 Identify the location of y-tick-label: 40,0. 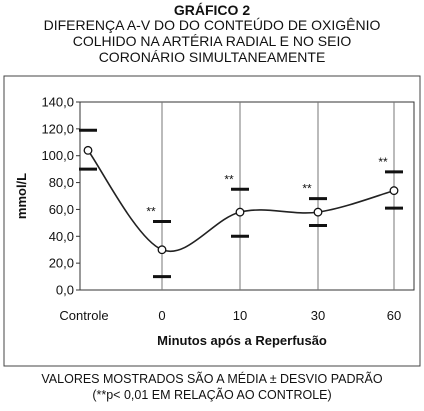
(61, 236).